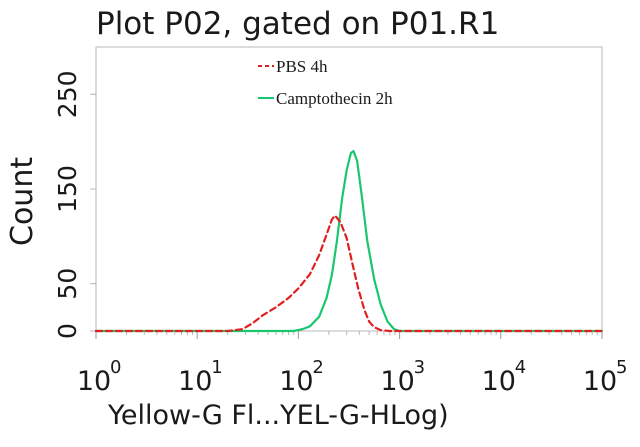 This screenshot has height=447, width=640. Describe the element at coordinates (520, 367) in the screenshot. I see `x-tick-exponent: 4` at that location.